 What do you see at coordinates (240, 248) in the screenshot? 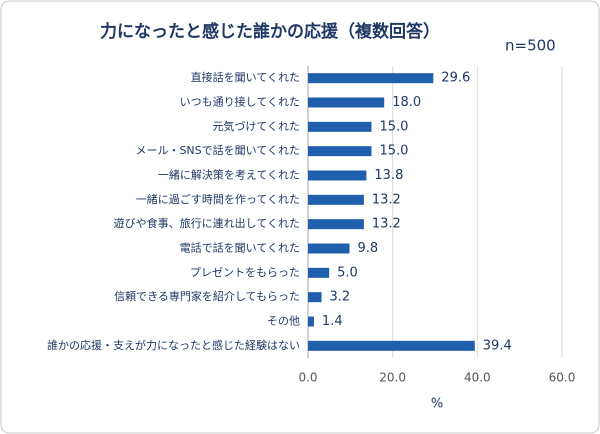
I see `y-tick-label: 電話で話を聞いてくれた` at bounding box center [240, 248].